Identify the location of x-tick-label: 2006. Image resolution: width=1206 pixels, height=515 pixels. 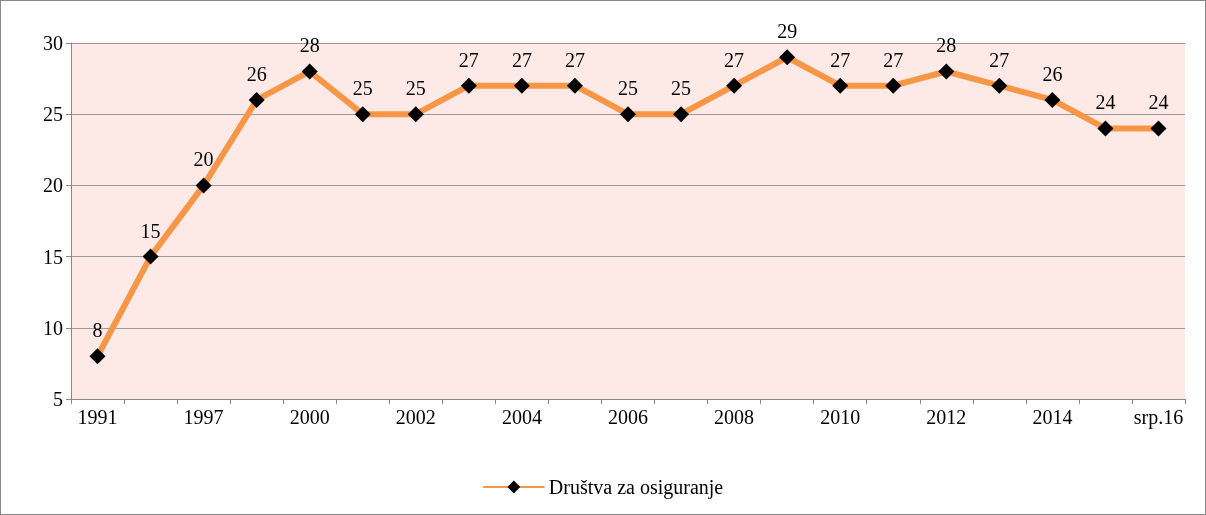
(628, 417).